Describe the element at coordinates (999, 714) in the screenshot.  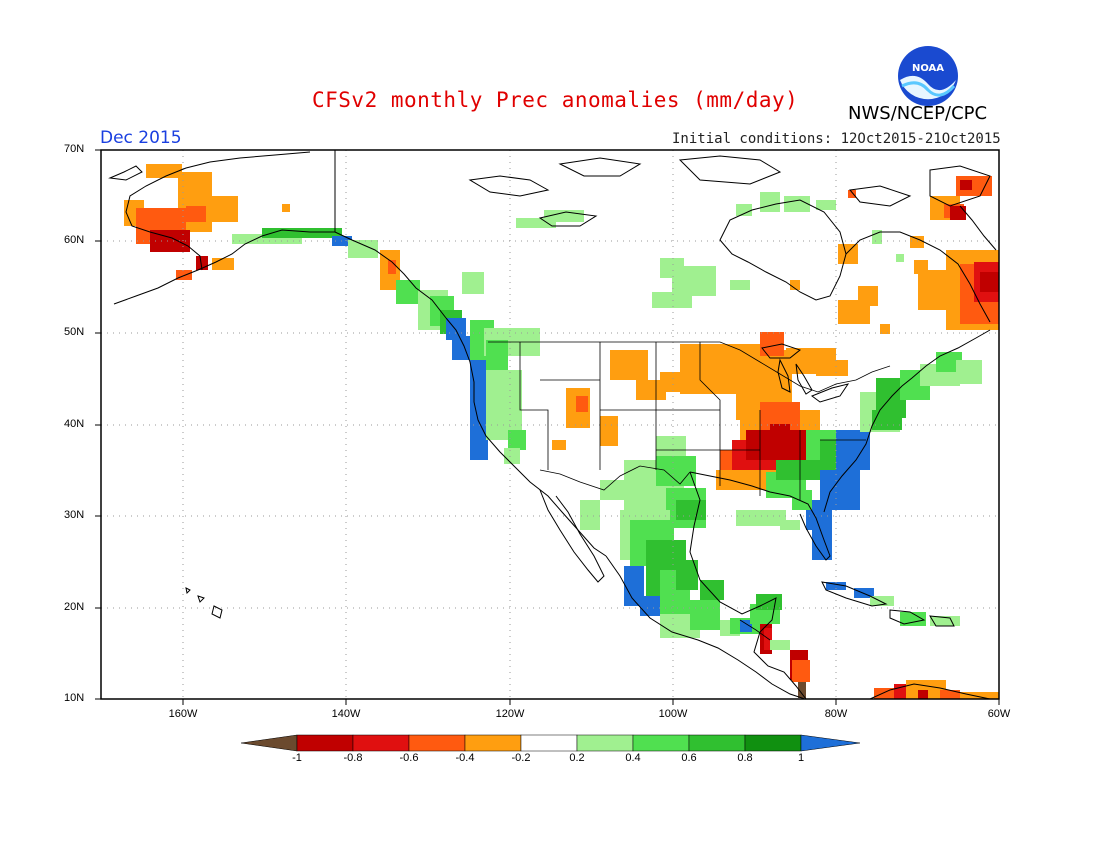
I see `lon-label-60w: 60W` at that location.